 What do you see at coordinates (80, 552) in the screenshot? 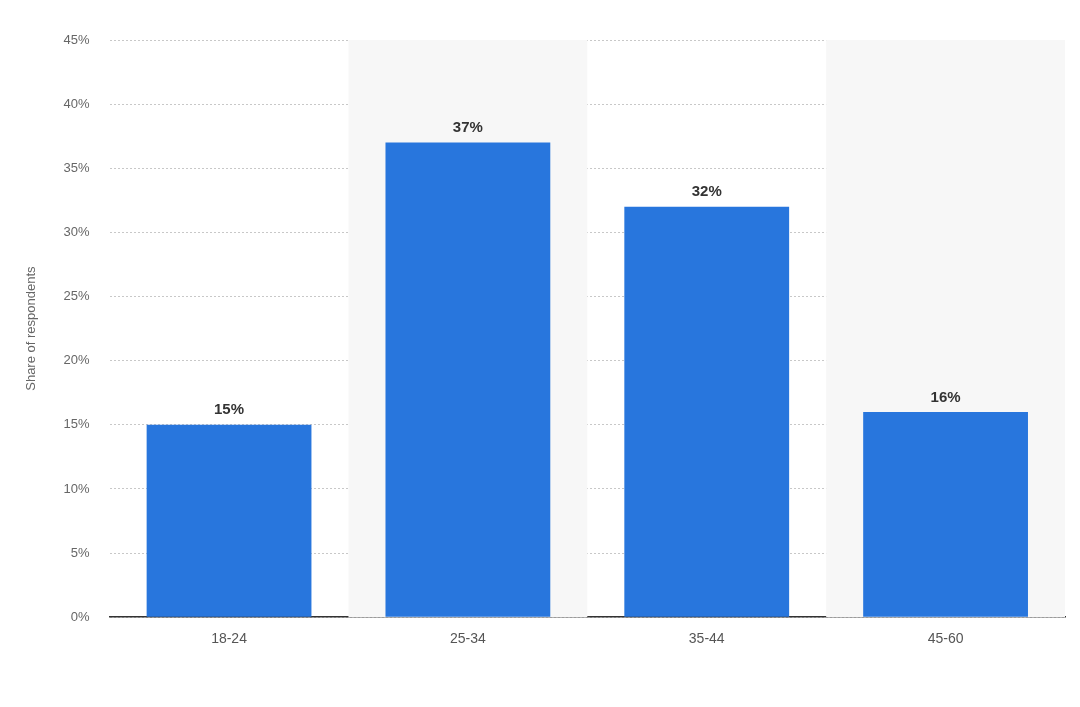
I see `y-tick-label: 5%` at bounding box center [80, 552].